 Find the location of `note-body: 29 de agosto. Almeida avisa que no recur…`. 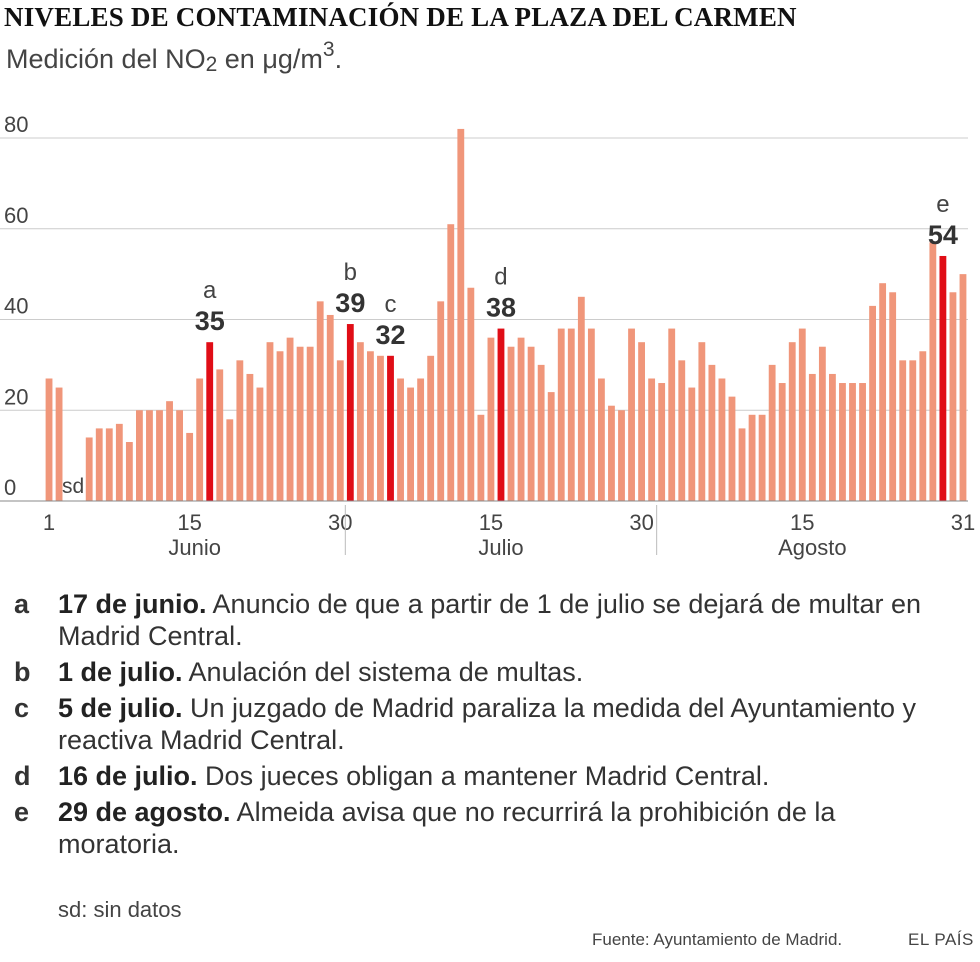

note-body: 29 de agosto. Almeida avisa que no recur… is located at coordinates (511, 828).